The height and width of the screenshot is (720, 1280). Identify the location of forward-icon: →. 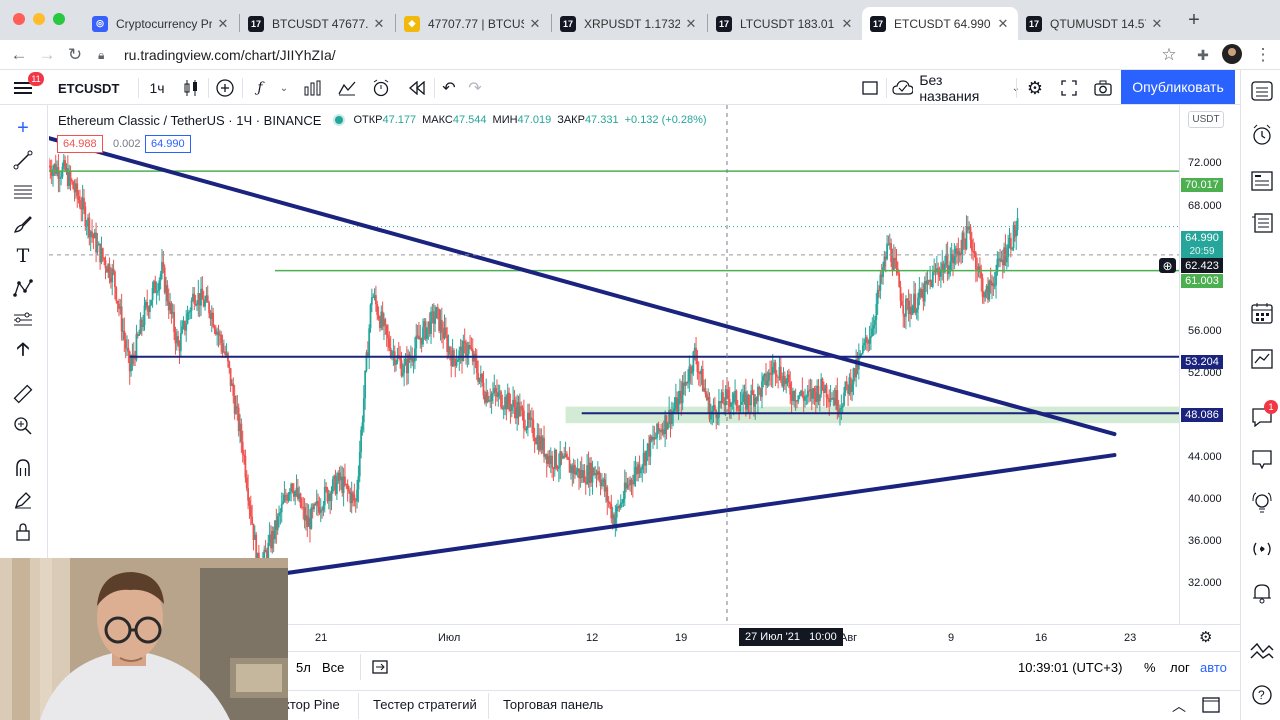
(47, 54).